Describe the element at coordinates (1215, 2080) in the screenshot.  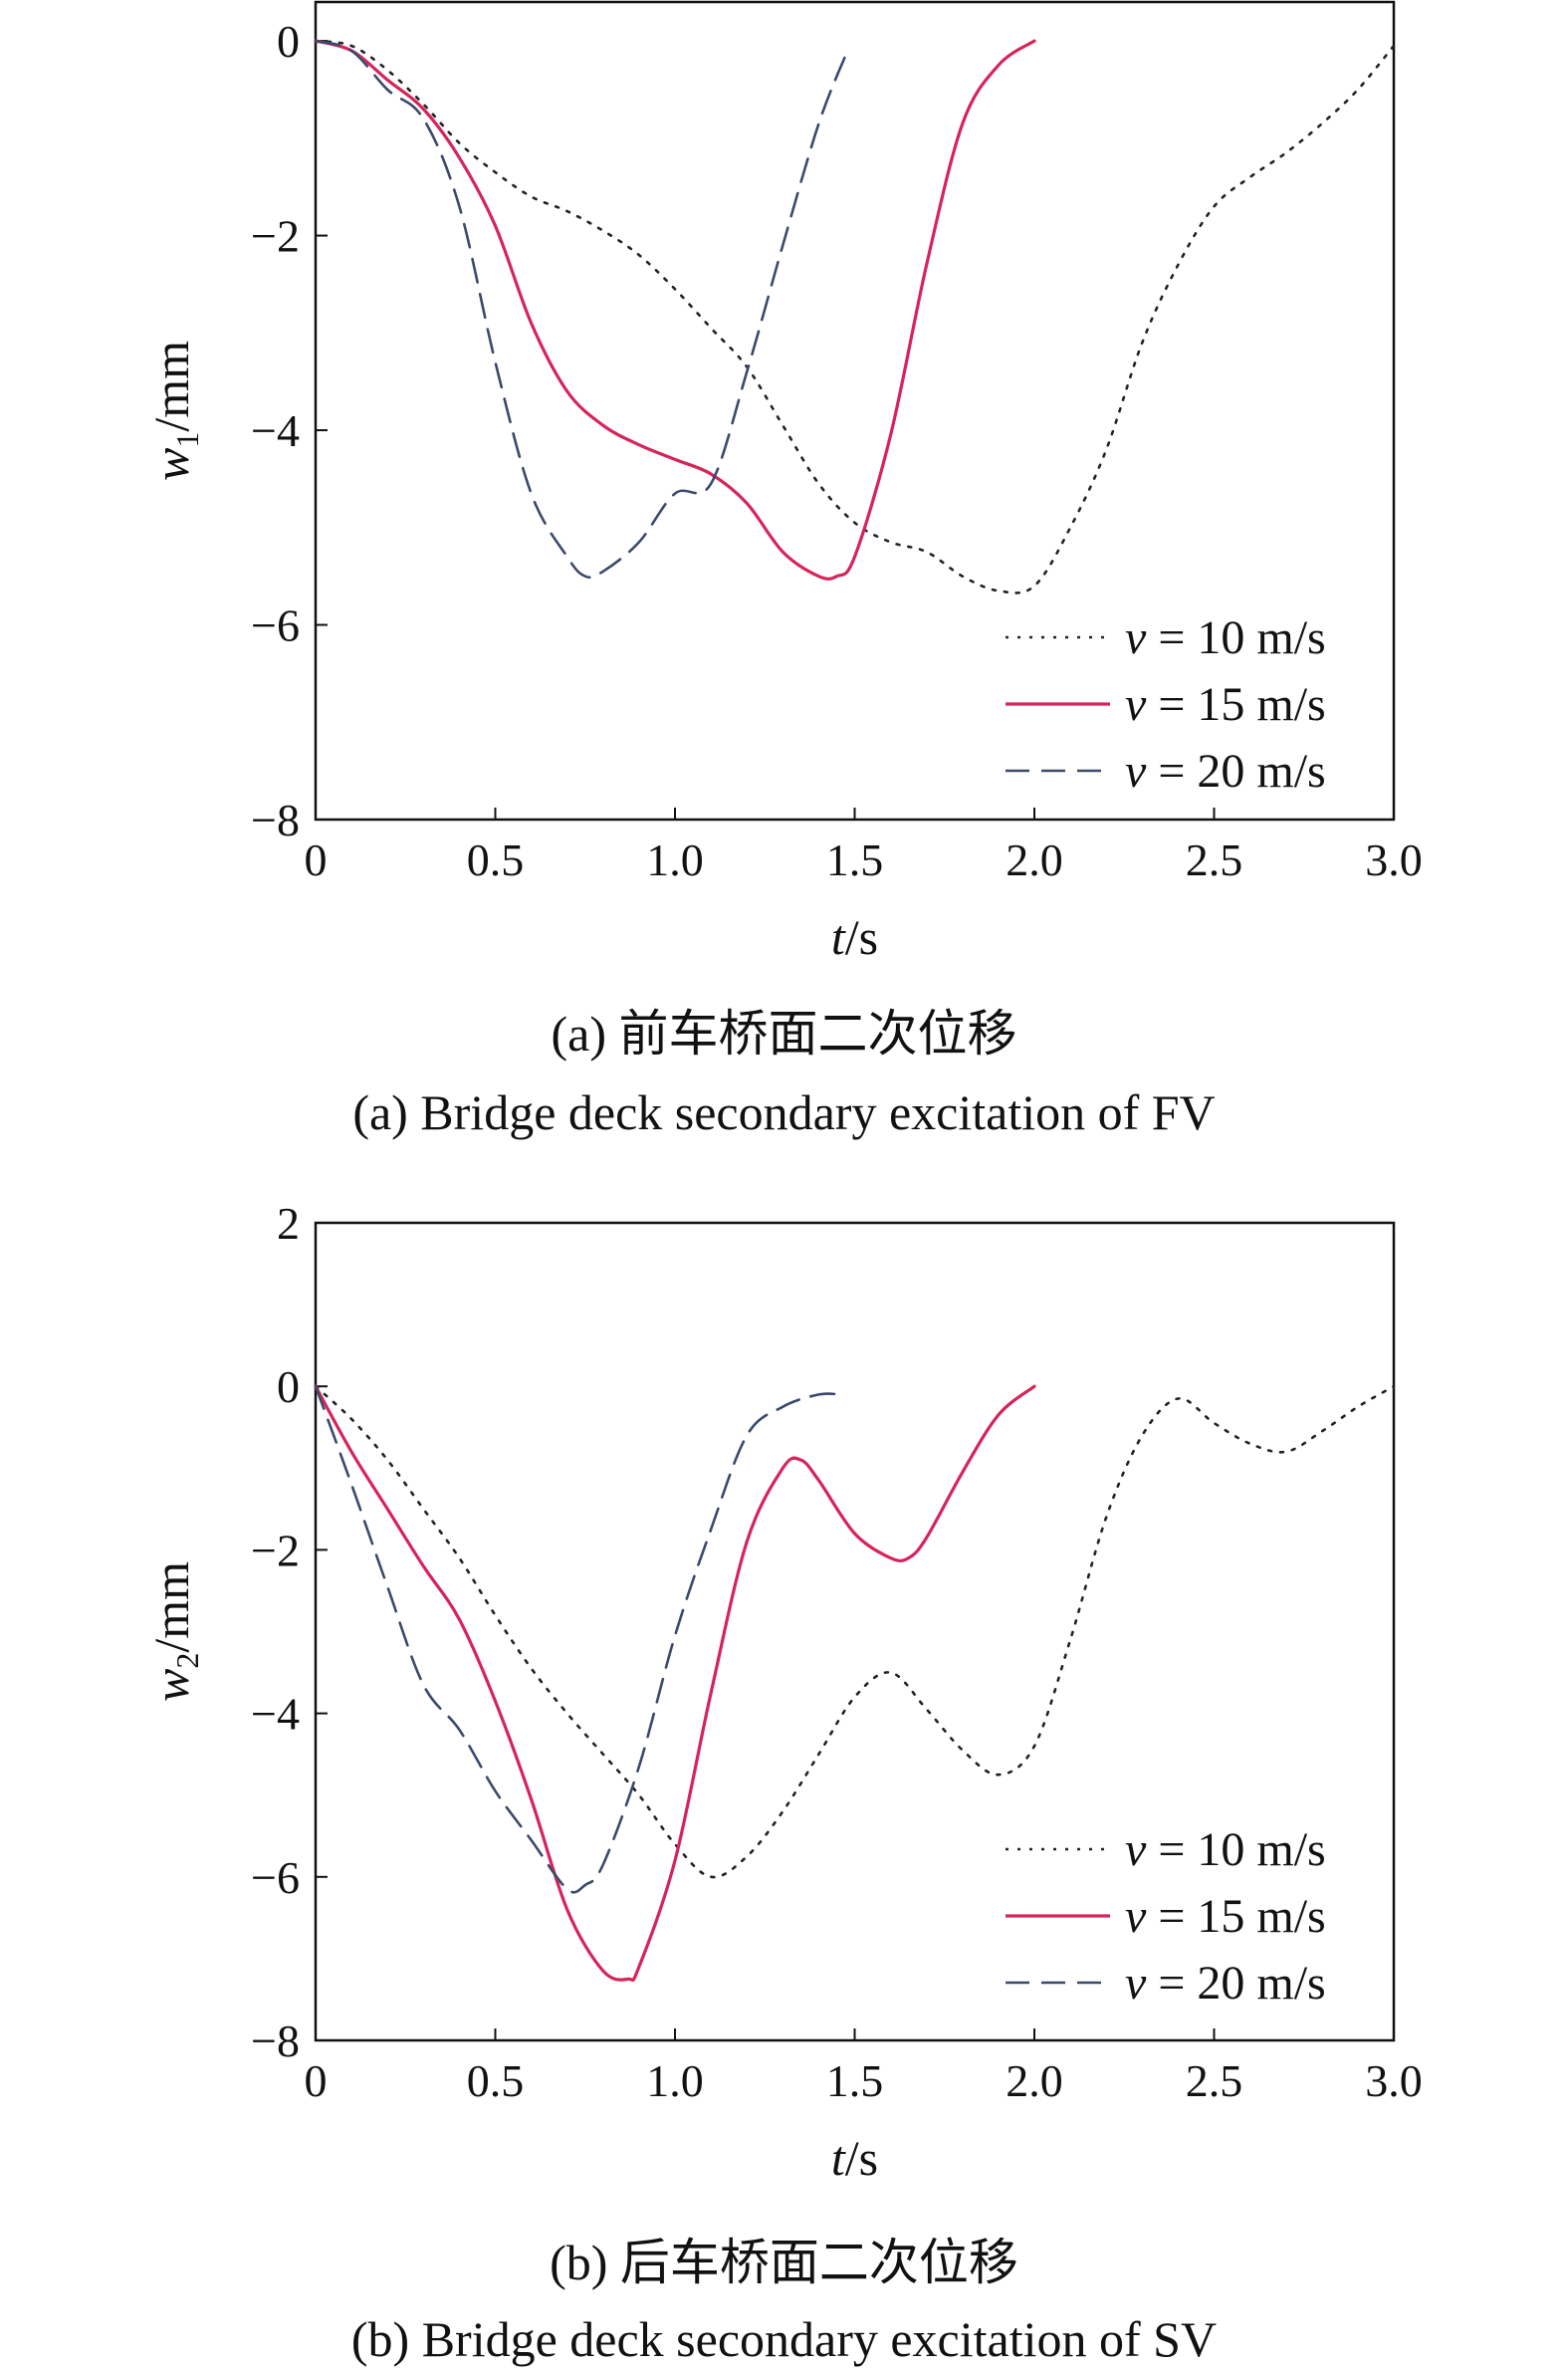
I see `chart-b-x-tick-label: 2.5` at that location.